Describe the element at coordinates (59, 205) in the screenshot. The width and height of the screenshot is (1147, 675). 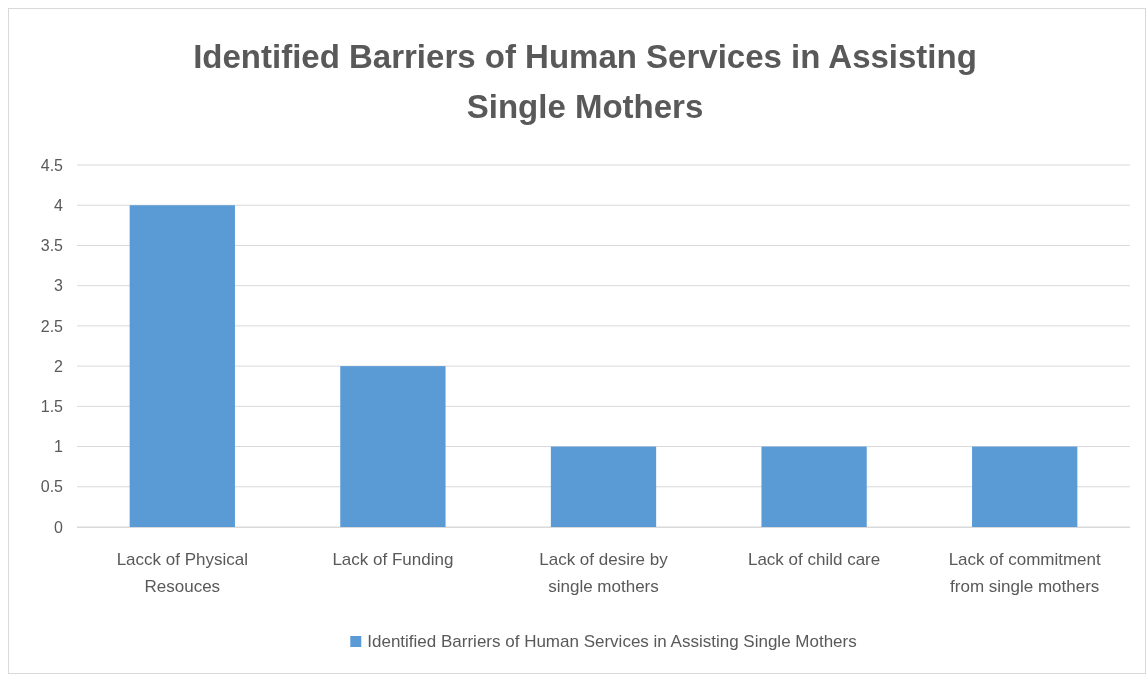
I see `y-tick-label: 4` at that location.